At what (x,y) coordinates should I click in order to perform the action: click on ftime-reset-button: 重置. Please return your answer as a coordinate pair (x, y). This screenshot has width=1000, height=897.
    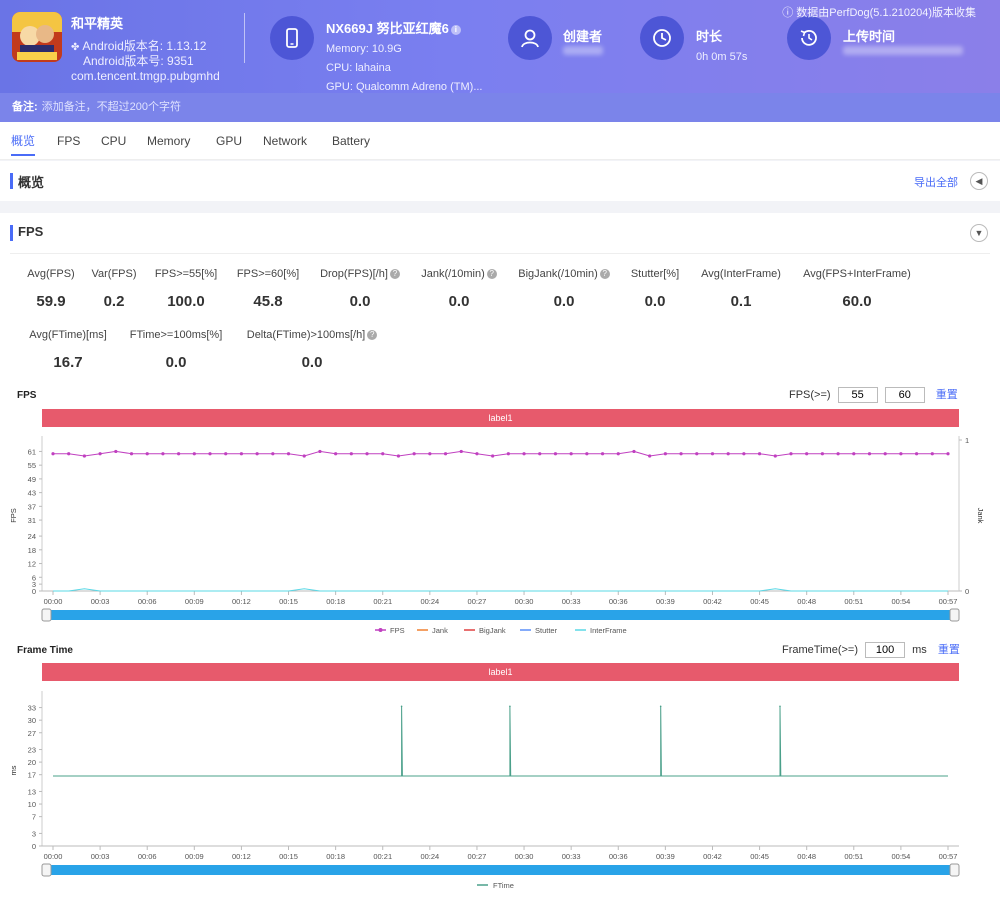
    Looking at the image, I should click on (948, 650).